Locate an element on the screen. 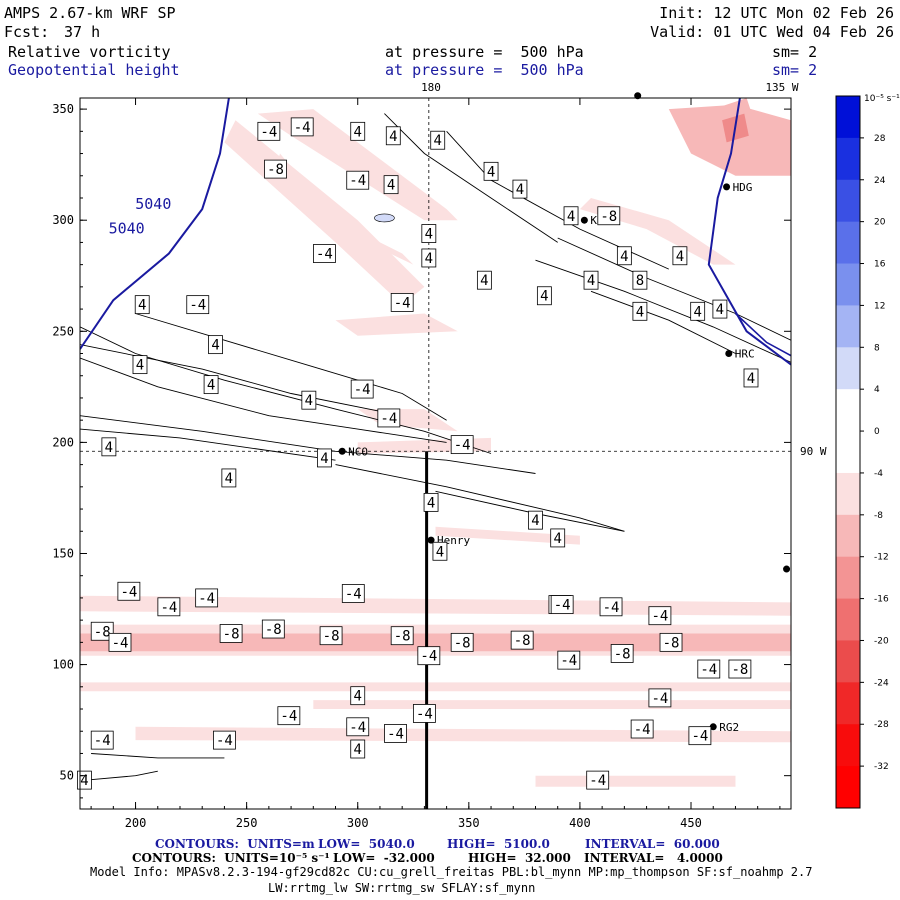  x-tick-label: 300 is located at coordinates (358, 823).